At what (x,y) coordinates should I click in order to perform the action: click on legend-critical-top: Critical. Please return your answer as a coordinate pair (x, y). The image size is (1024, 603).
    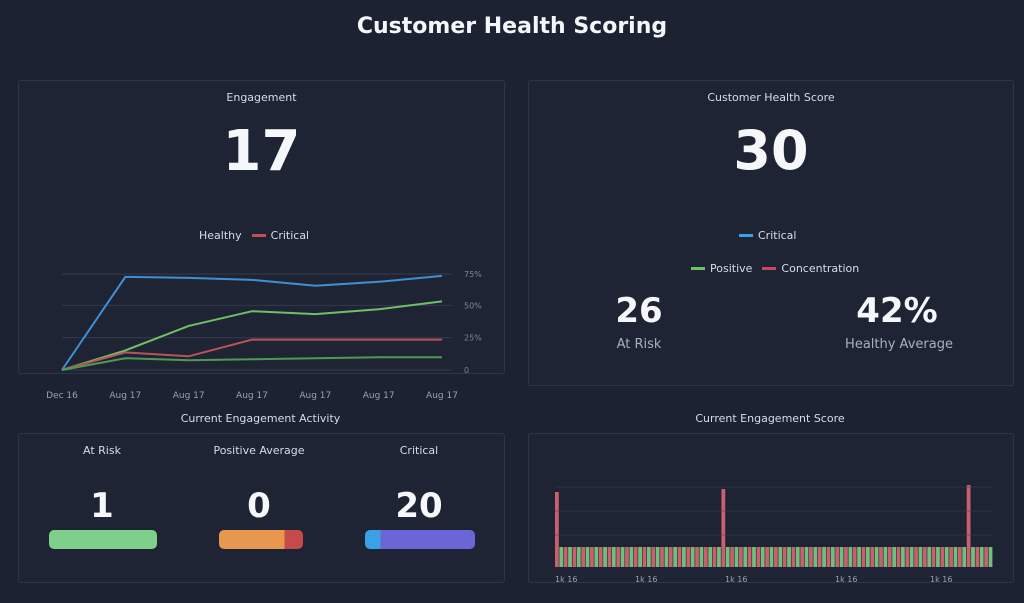
    Looking at the image, I should click on (767, 235).